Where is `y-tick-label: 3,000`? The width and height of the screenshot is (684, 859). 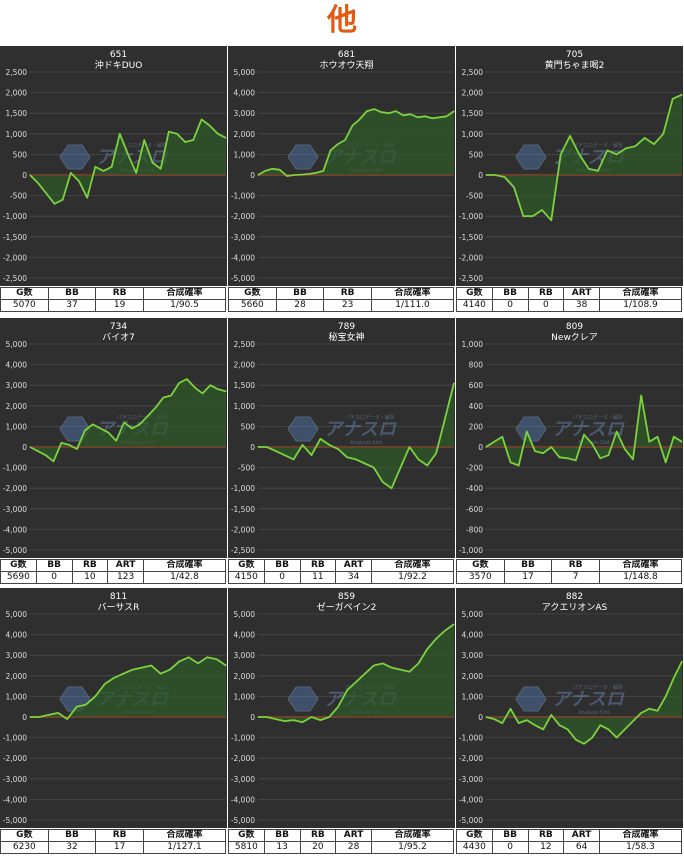 y-tick-label: 3,000 is located at coordinates (245, 113).